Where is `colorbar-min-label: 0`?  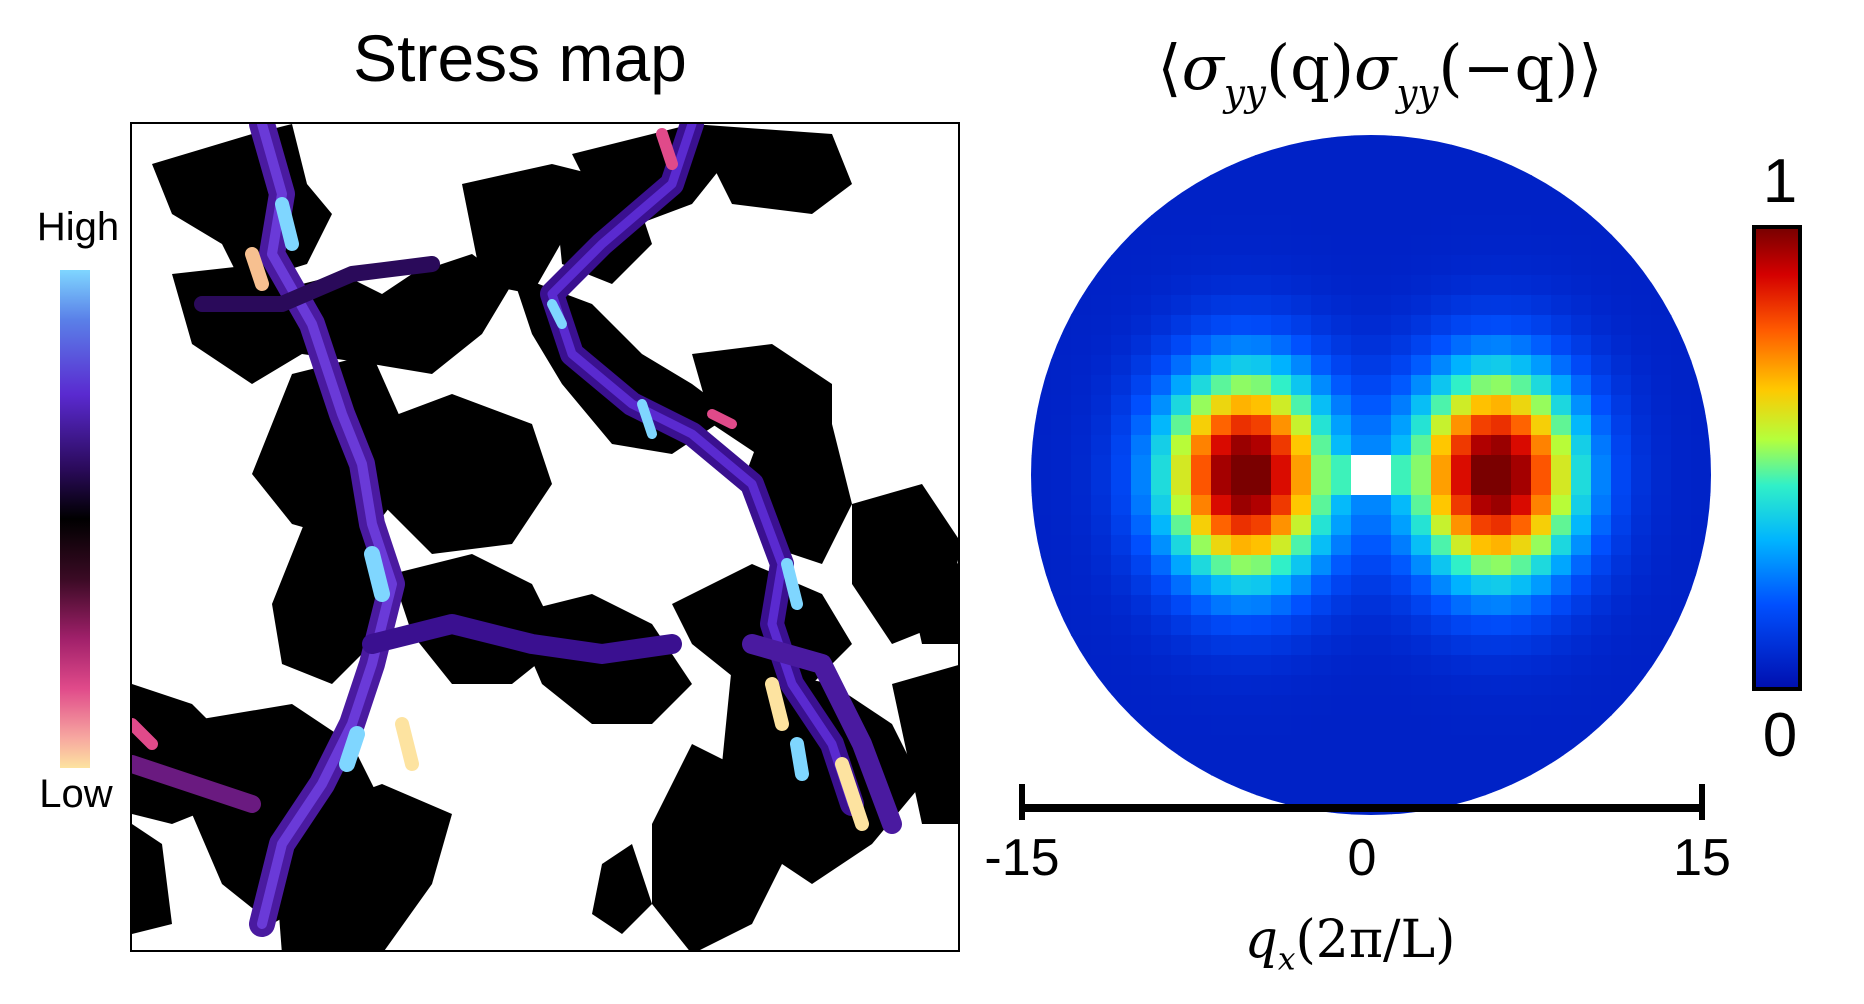 colorbar-min-label: 0 is located at coordinates (1780, 735).